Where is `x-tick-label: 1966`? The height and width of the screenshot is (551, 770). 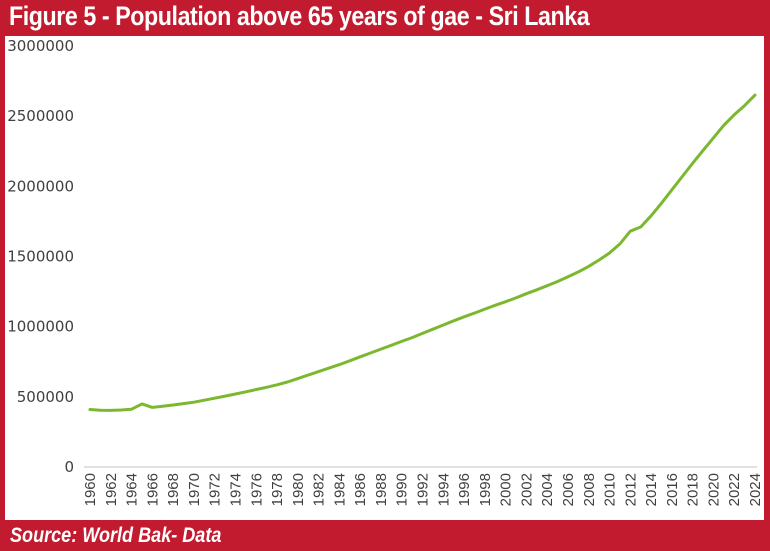
x-tick-label: 1966 is located at coordinates (152, 489).